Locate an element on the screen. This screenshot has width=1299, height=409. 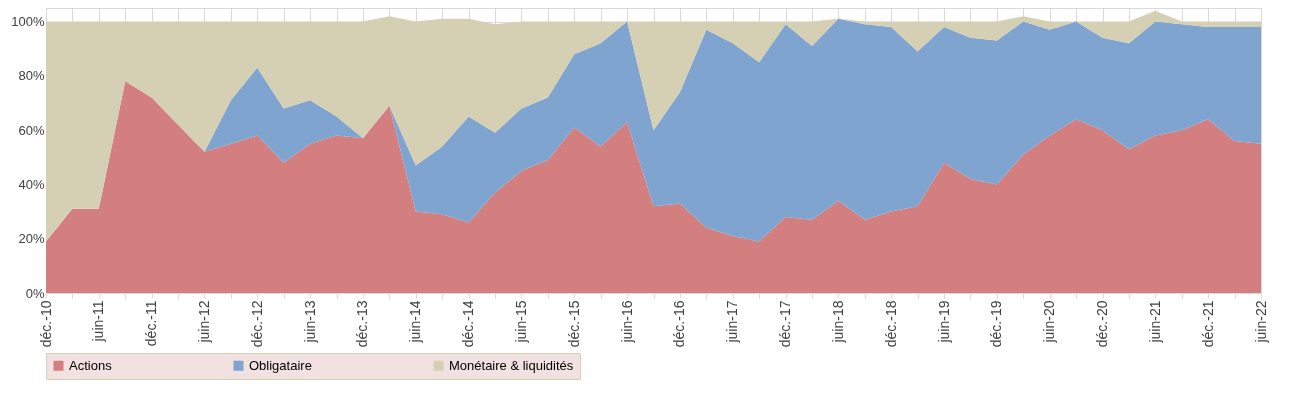
x-tick-label: juin-16 is located at coordinates (626, 322).